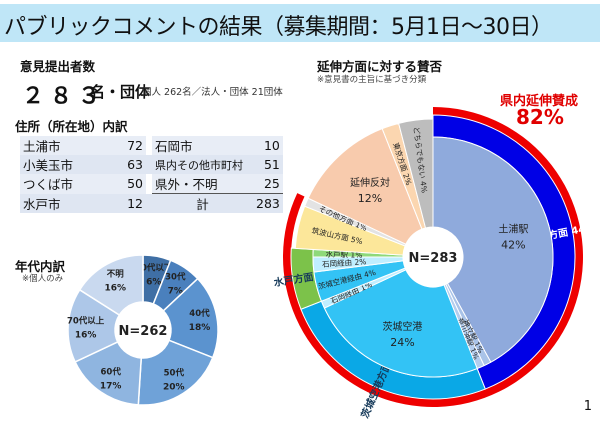 This screenshot has width=600, height=425. I want to click on age-slice-label: 30代, so click(175, 276).